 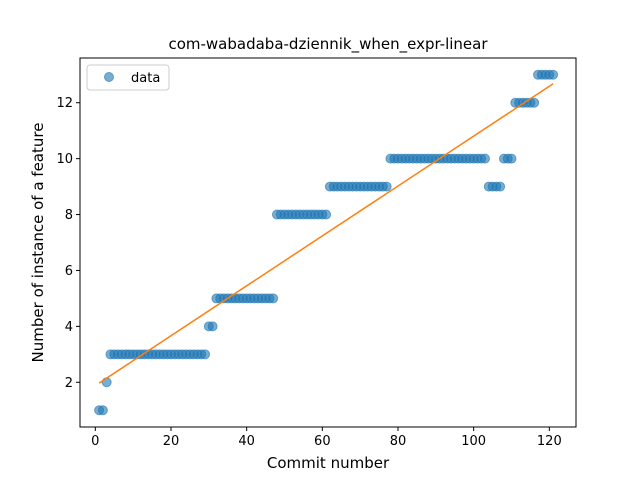 What do you see at coordinates (328, 44) in the screenshot?
I see `chart-title: com-wabadaba-dziennik_when_expr-linear` at bounding box center [328, 44].